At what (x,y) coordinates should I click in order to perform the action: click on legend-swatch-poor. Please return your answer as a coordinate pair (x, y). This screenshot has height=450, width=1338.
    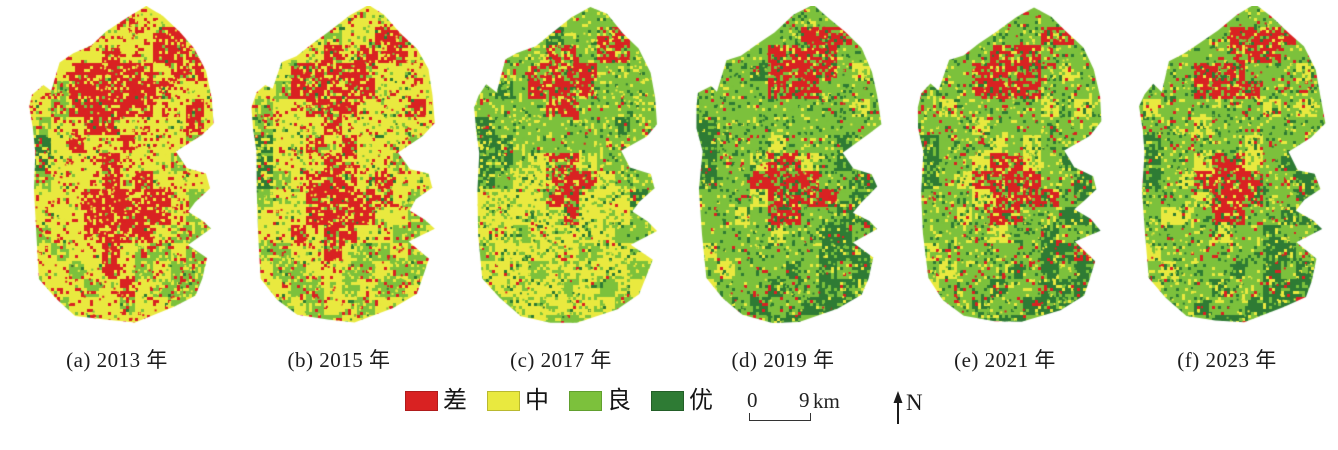
    Looking at the image, I should click on (421, 401).